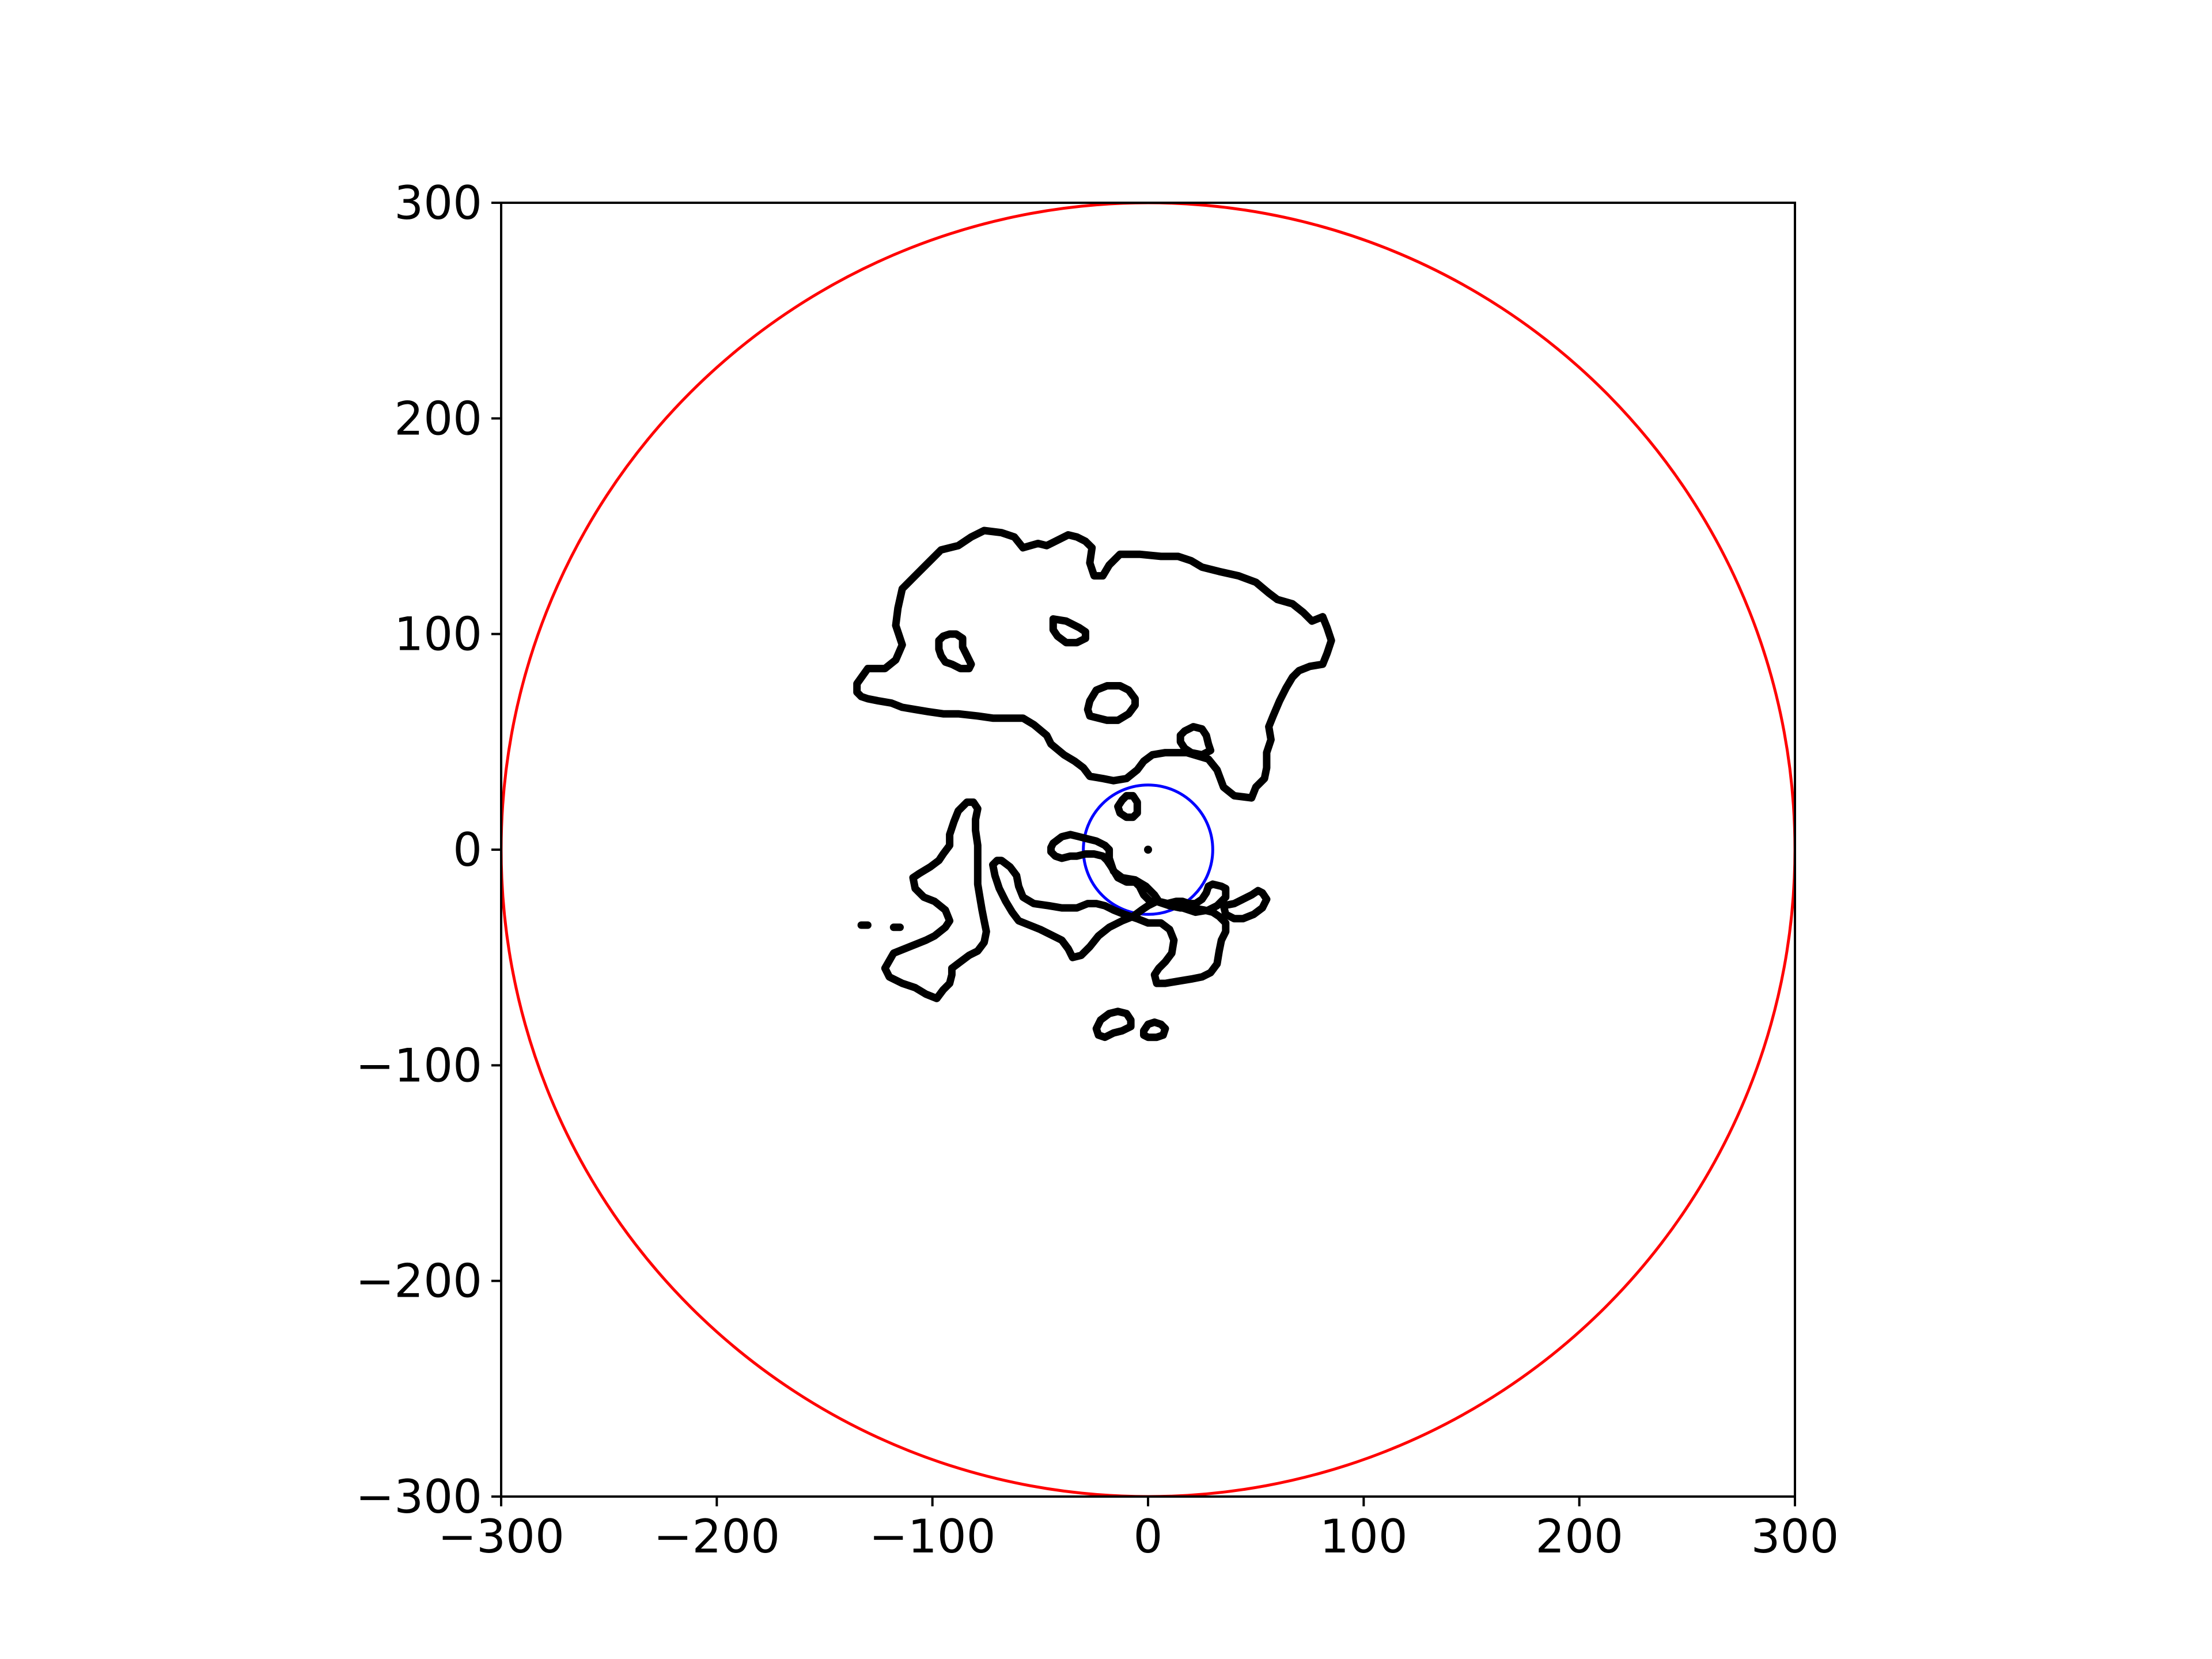  What do you see at coordinates (955, 651) in the screenshot?
I see `contour-upper-blob-small-b` at bounding box center [955, 651].